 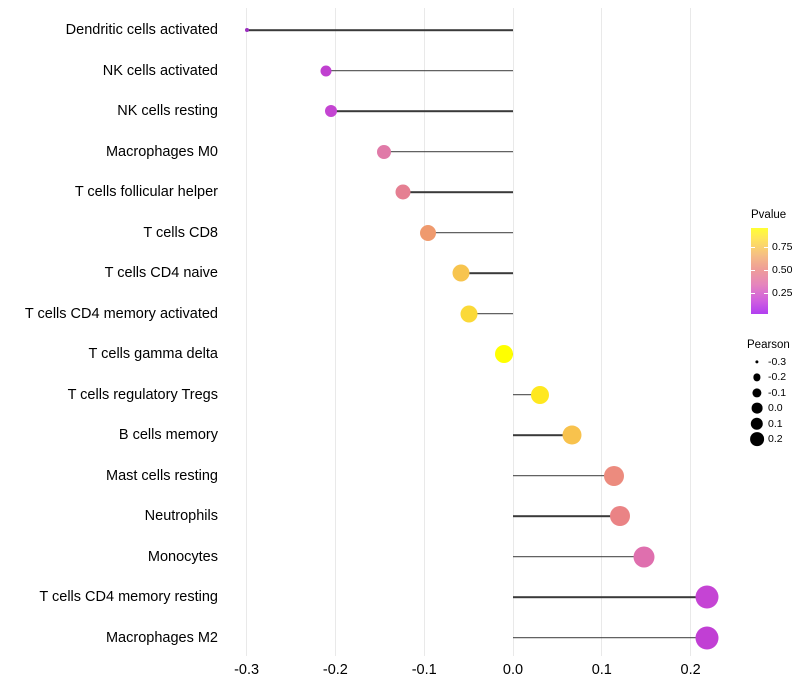 I want to click on y-axis-tick-label: Neutrophils, so click(x=181, y=516).